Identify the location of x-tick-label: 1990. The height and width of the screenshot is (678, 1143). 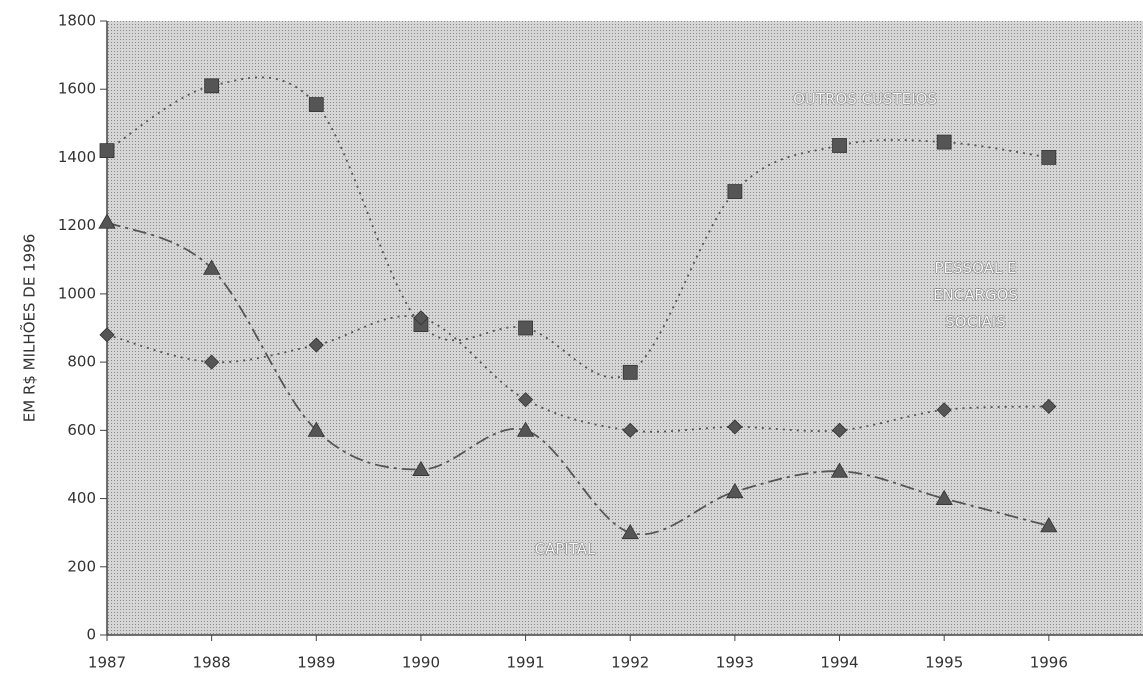
(421, 663).